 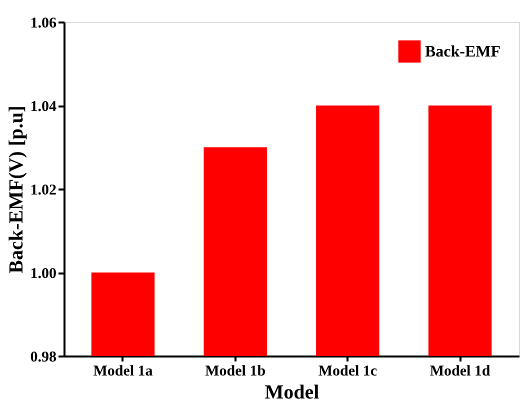 I want to click on legend-label: Back-EMF, so click(x=463, y=52).